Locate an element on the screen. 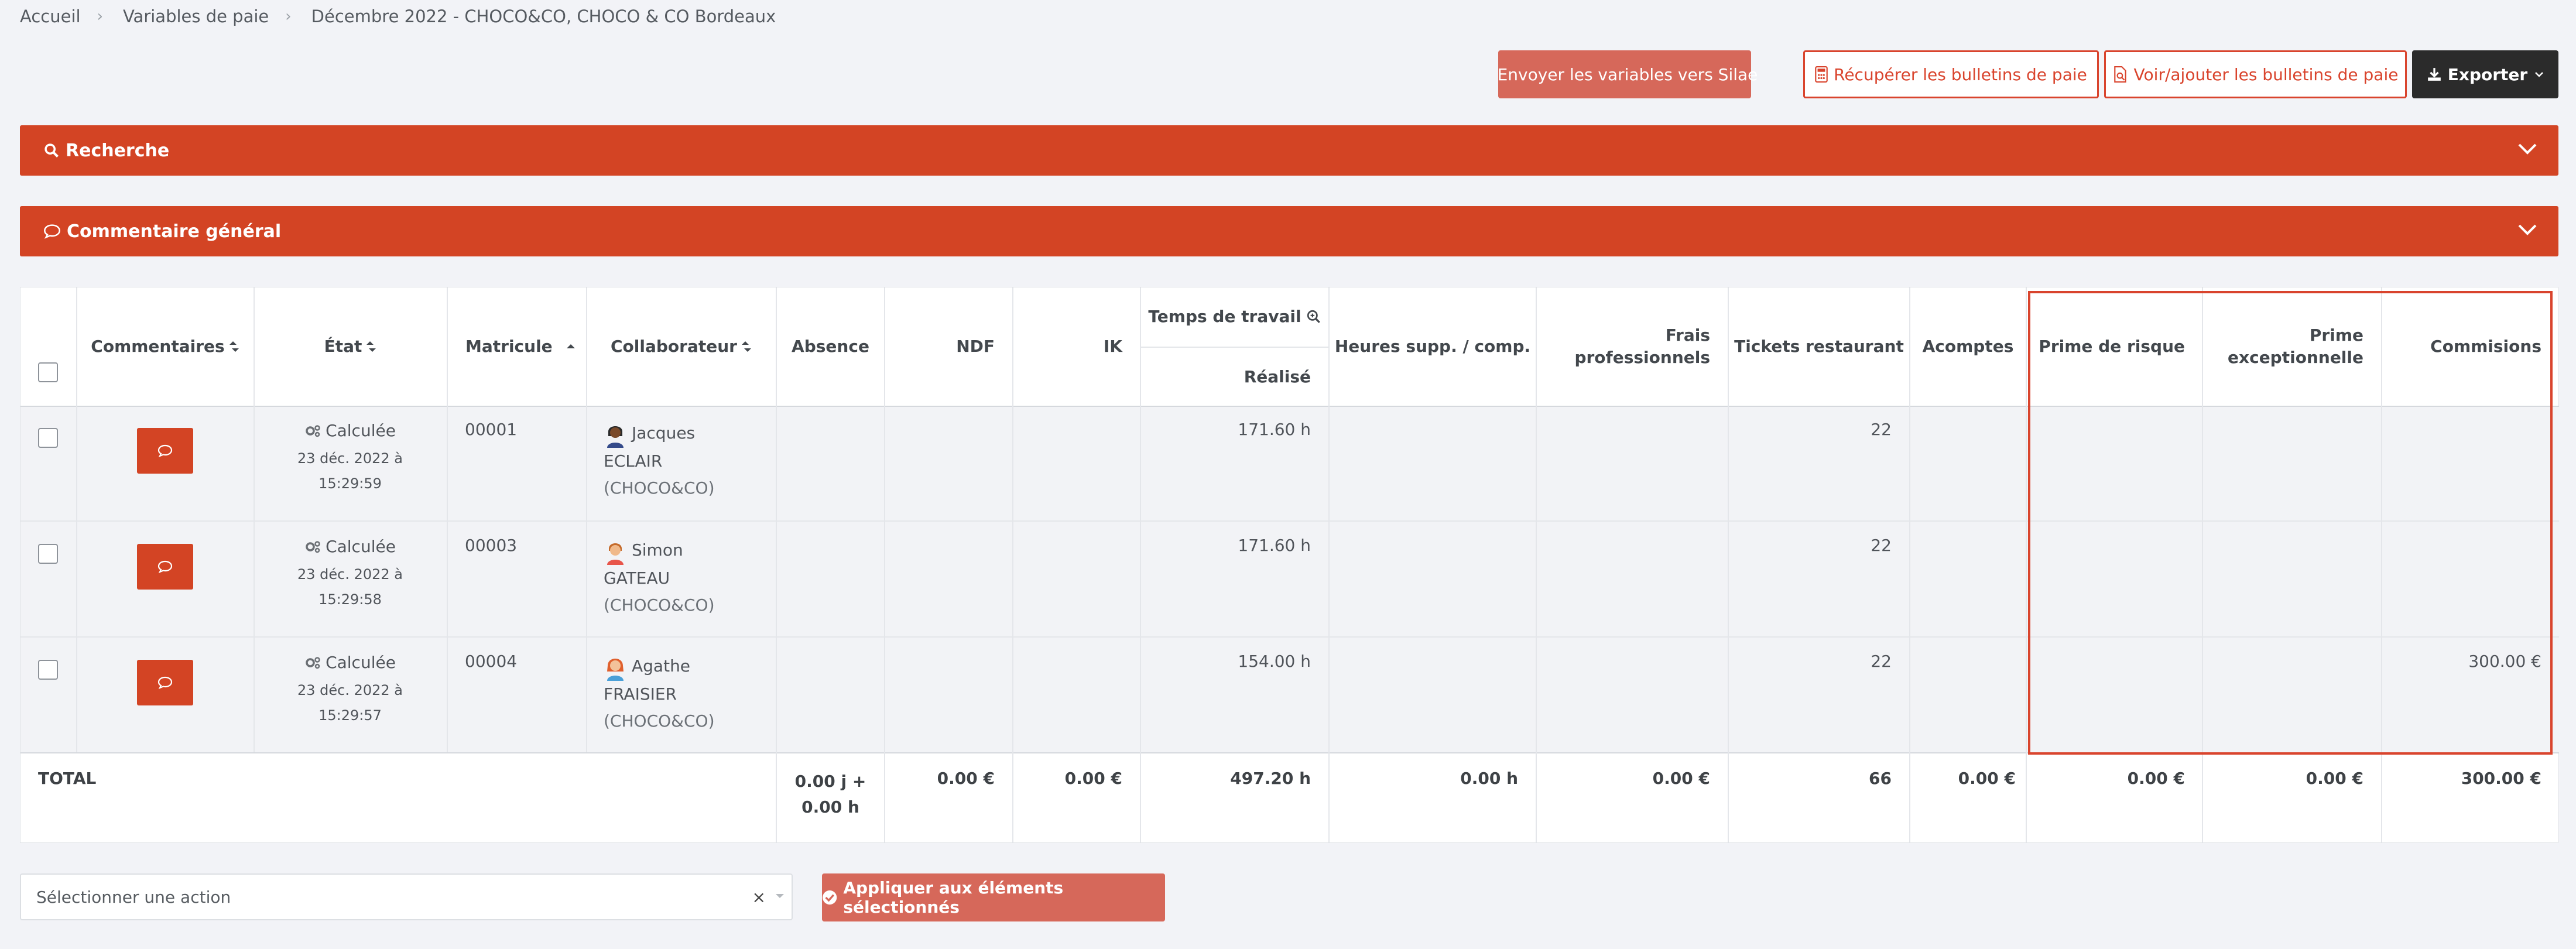  select-all-checkbox is located at coordinates (48, 372).